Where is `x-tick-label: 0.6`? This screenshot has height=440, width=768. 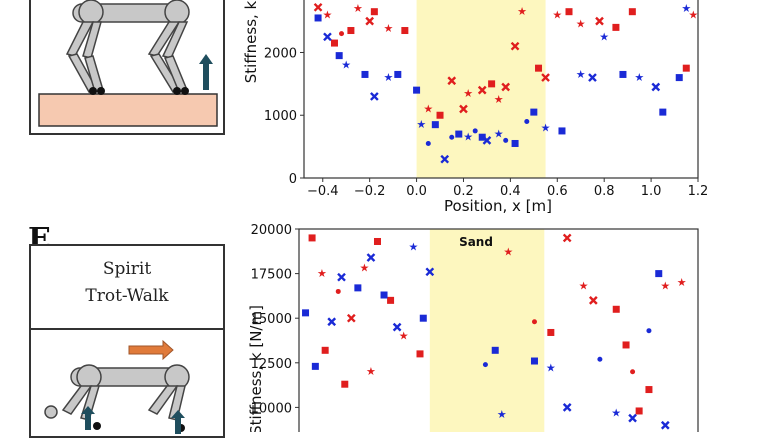 x-tick-label: 0.6 is located at coordinates (557, 191).